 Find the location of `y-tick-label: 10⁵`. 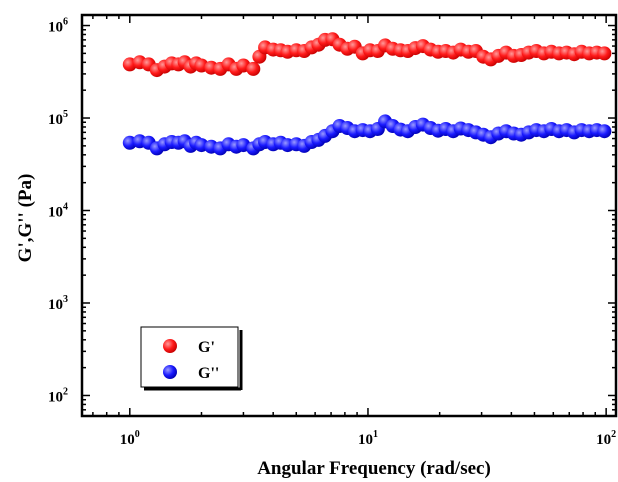

y-tick-label: 10⁵ is located at coordinates (58, 118).